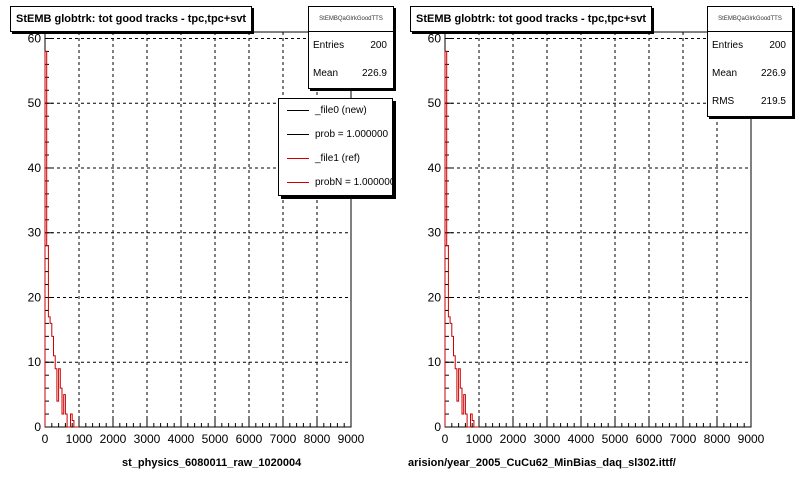 The height and width of the screenshot is (480, 800). I want to click on legend-label: _file0 (new), so click(341, 110).